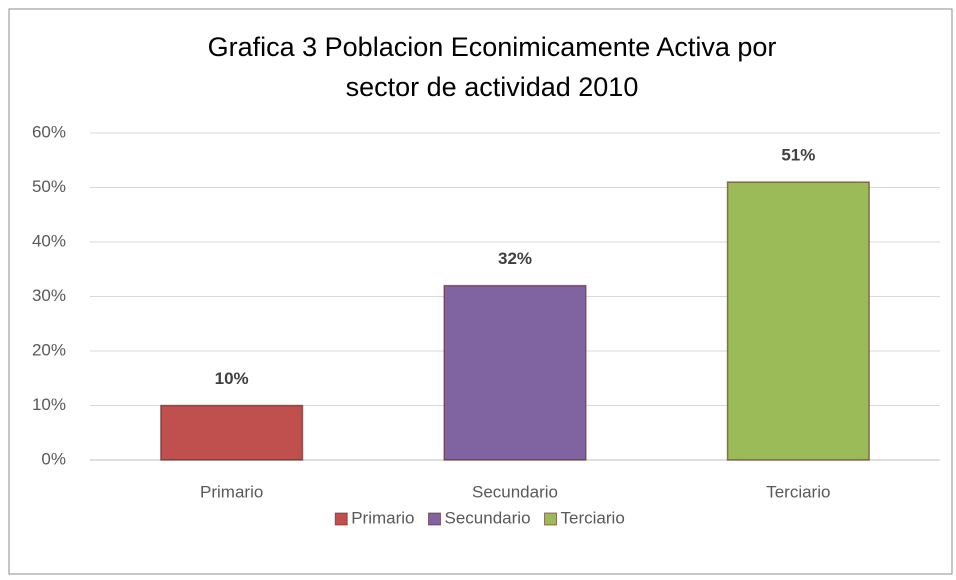  I want to click on y-tick-label: 60%, so click(49, 131).